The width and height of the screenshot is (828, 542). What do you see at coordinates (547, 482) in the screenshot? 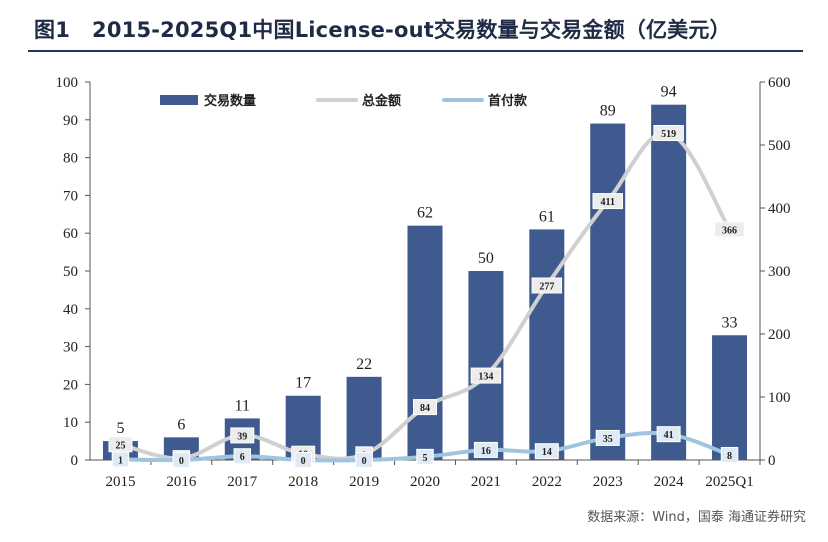
I see `x-tick-label: 2022` at bounding box center [547, 482].